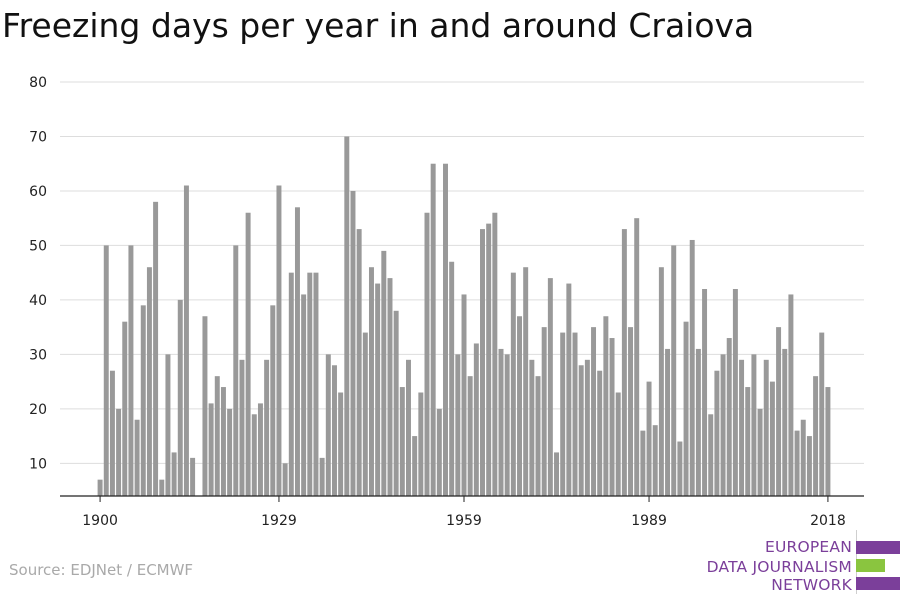 The height and width of the screenshot is (600, 900). I want to click on y-tick-label: 40, so click(38, 301).